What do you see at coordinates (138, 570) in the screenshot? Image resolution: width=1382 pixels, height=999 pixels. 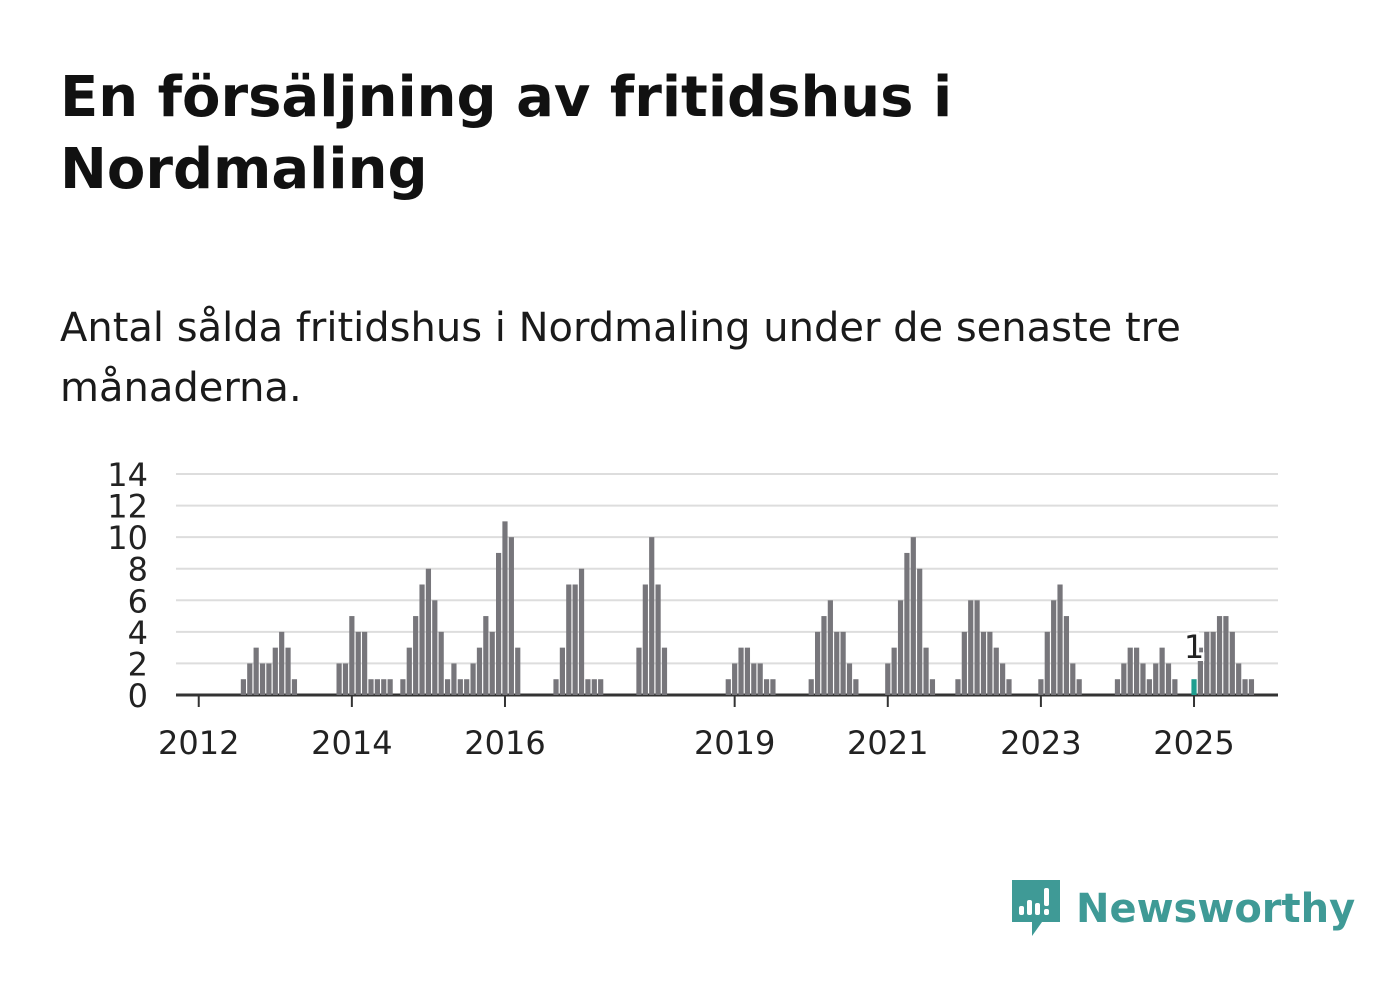 I see `y-tick-label: 8` at bounding box center [138, 570].